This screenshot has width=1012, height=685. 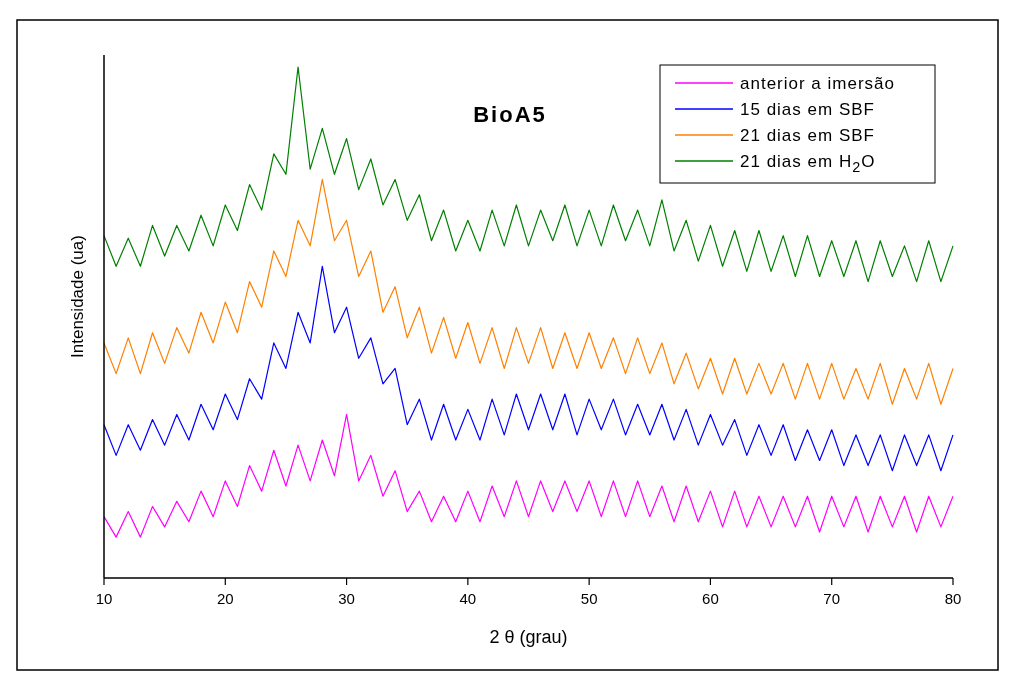 What do you see at coordinates (807, 109) in the screenshot?
I see `legend-label: 15 dias em SBF` at bounding box center [807, 109].